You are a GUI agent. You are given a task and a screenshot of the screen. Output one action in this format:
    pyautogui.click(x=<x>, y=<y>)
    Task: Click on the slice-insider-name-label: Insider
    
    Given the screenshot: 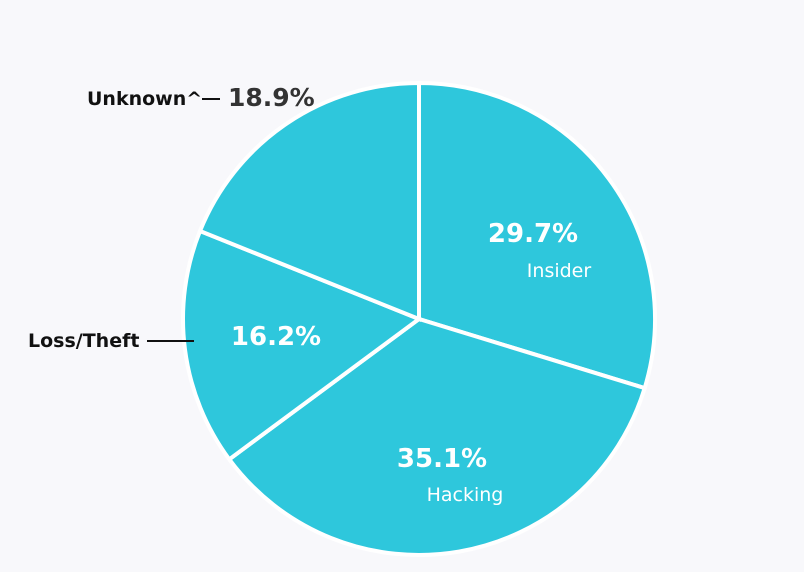 What is the action you would take?
    pyautogui.click(x=559, y=271)
    